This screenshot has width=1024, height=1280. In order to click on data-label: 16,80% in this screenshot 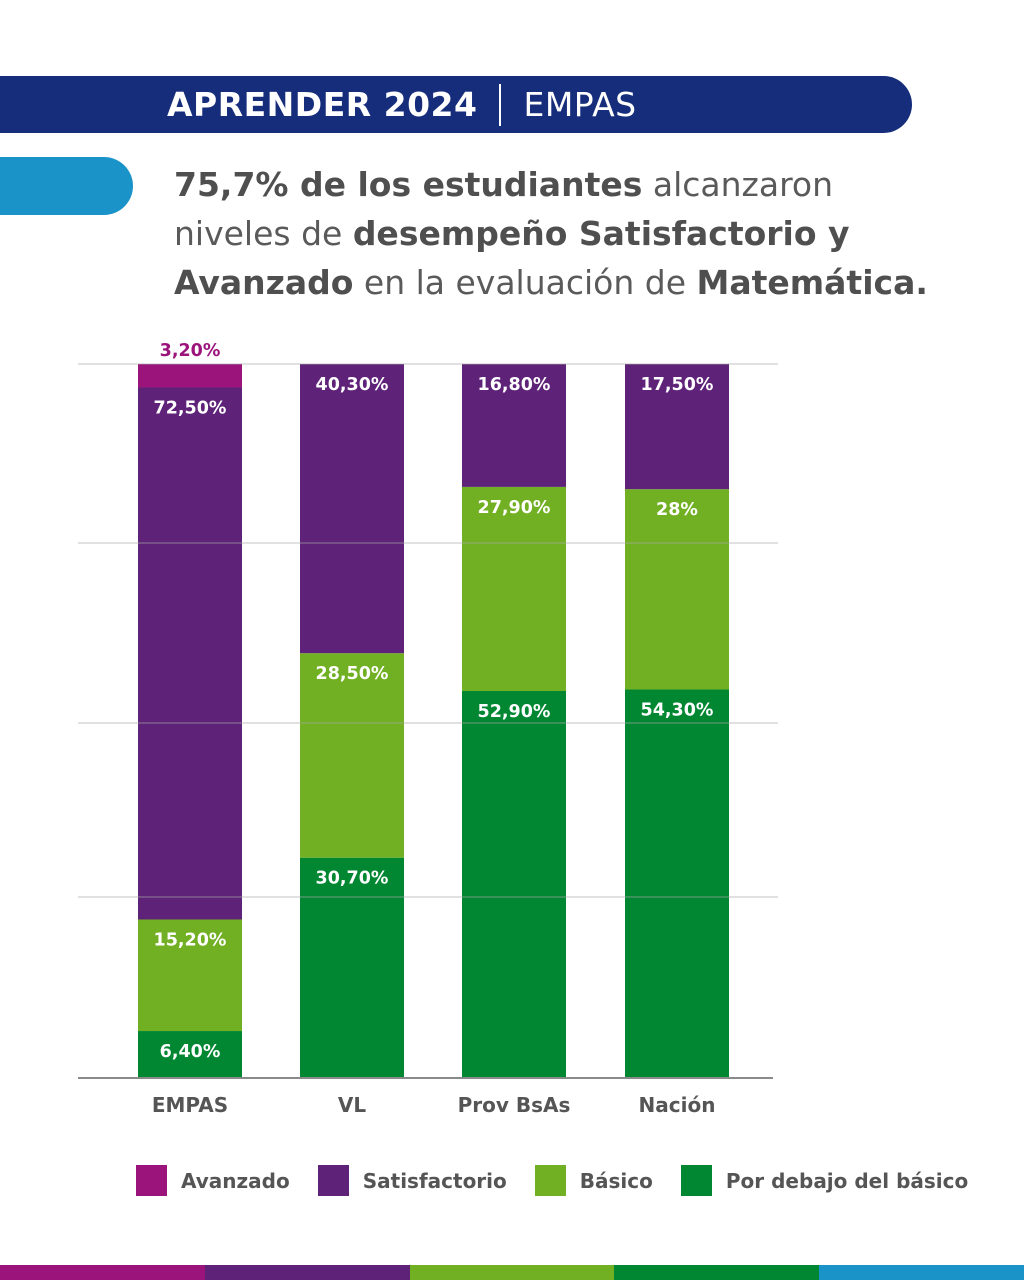, I will do `click(514, 385)`.